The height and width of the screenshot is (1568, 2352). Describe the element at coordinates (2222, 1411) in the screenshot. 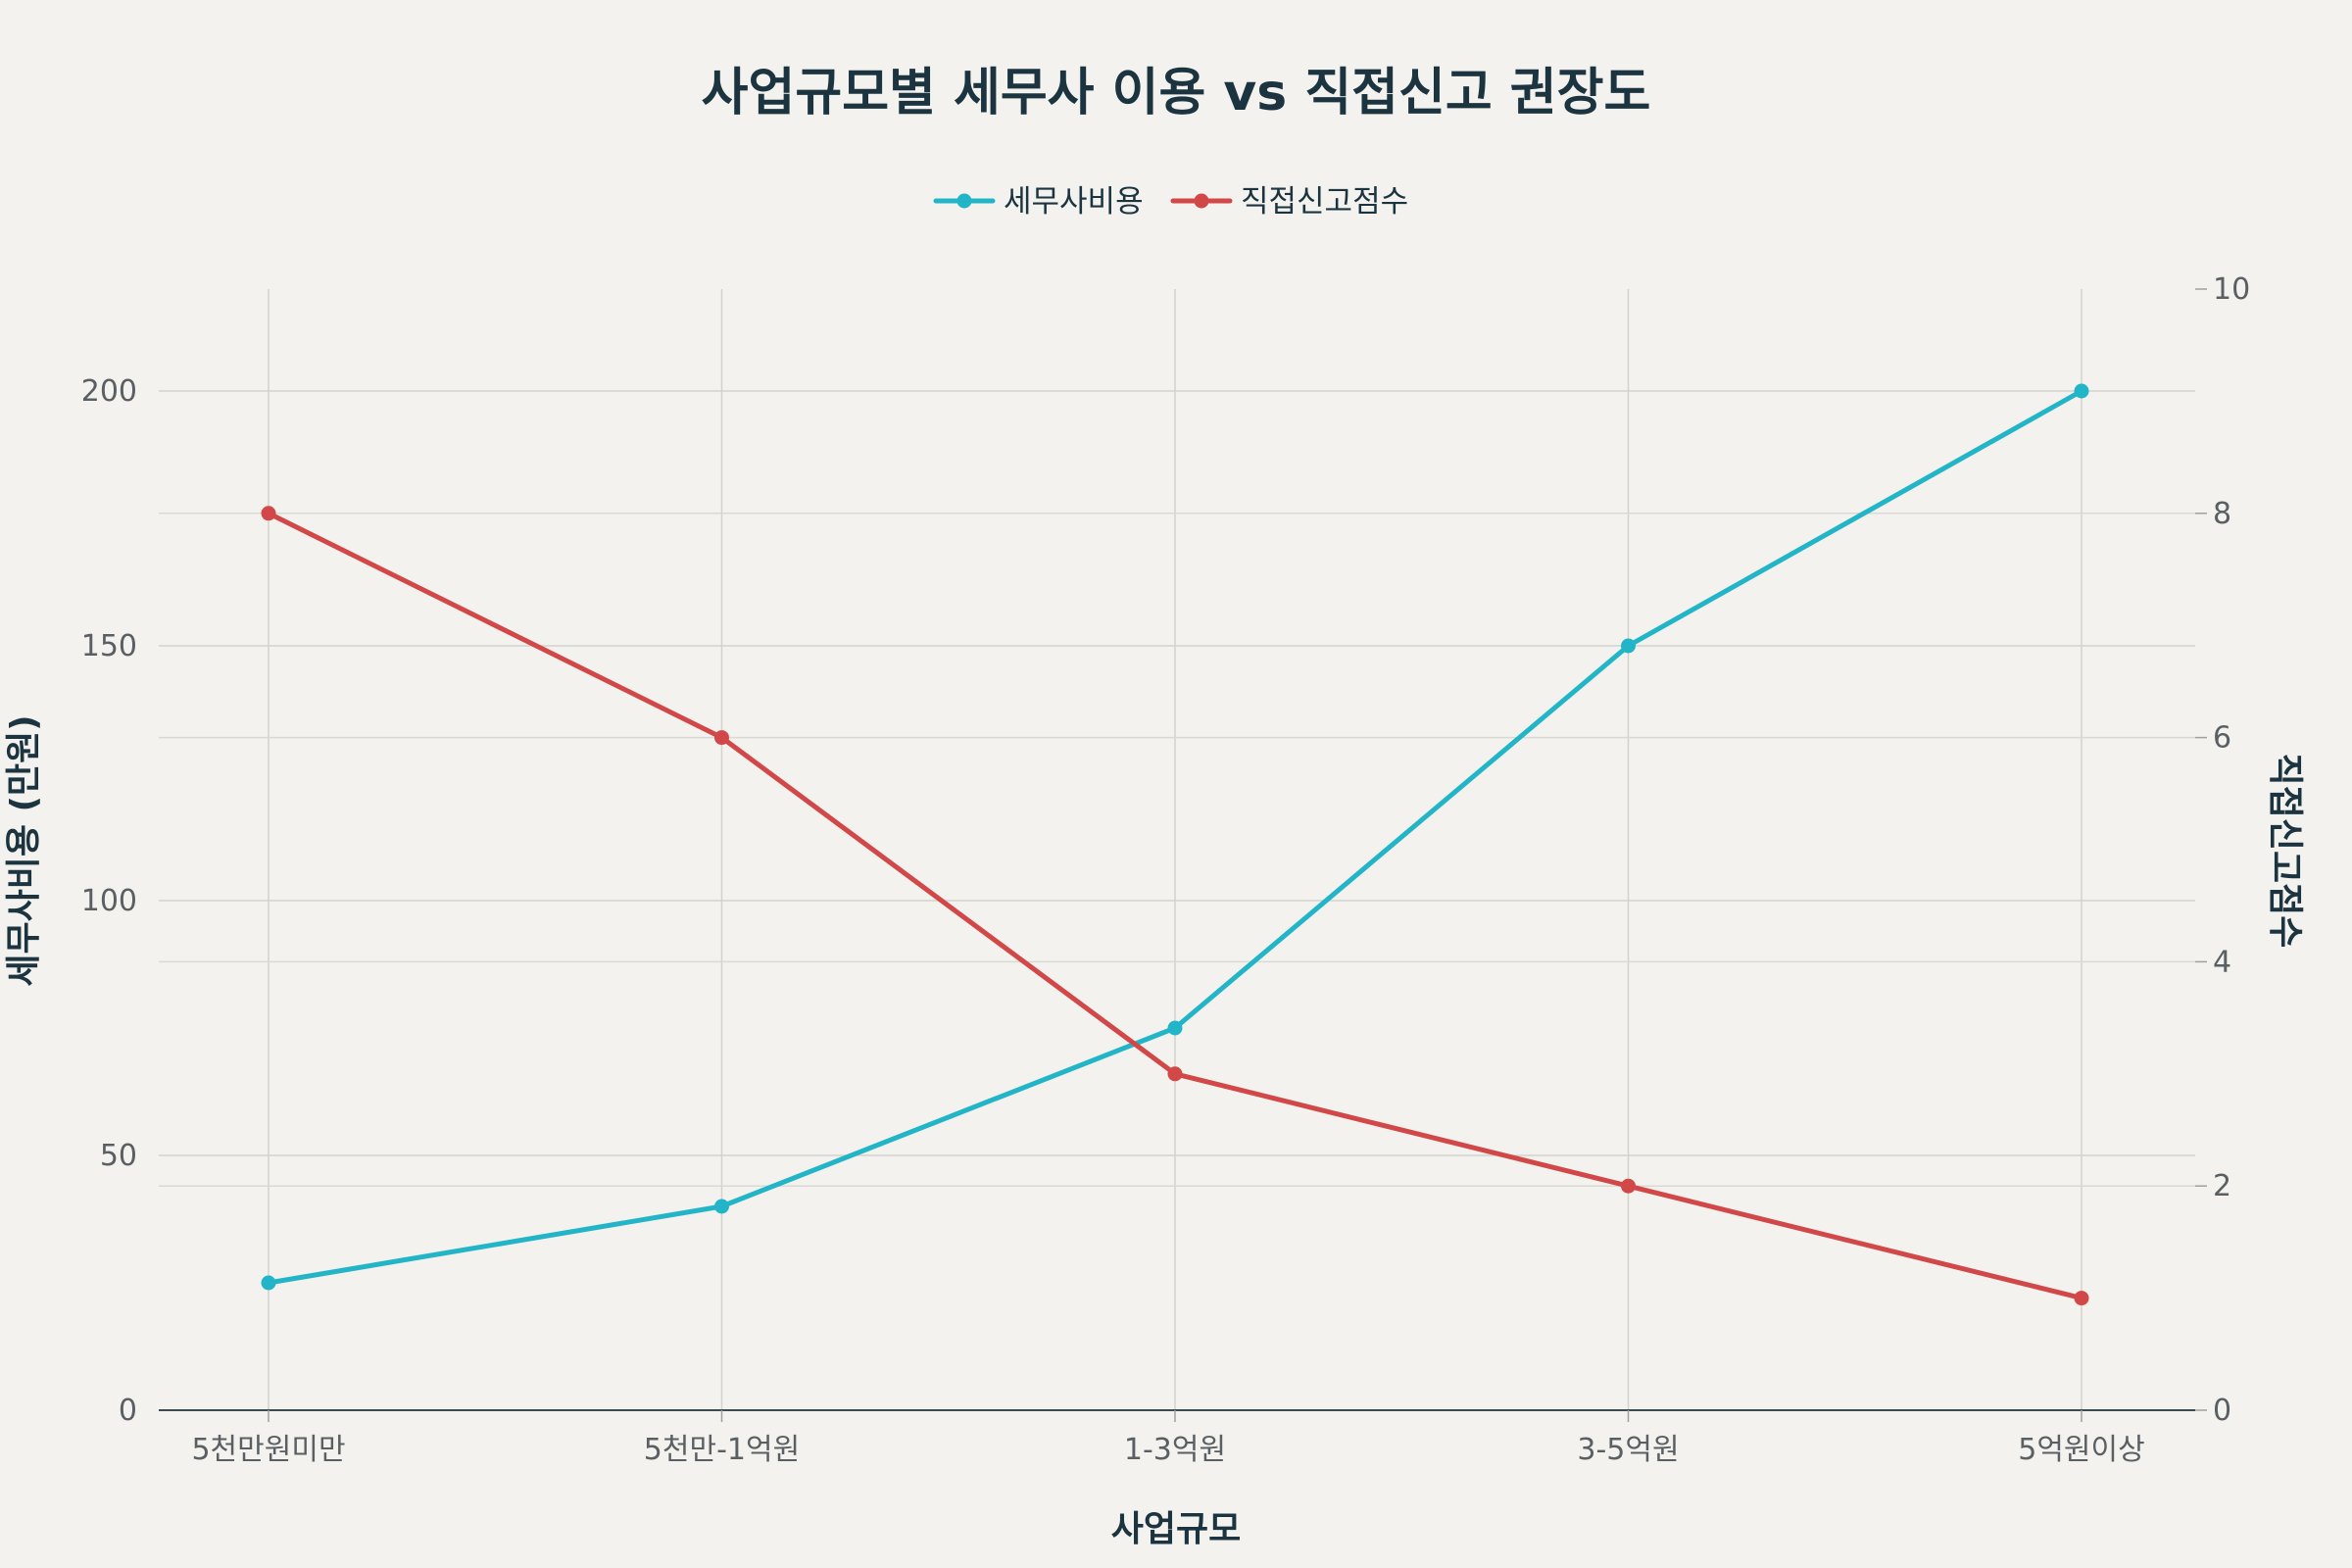

I see `y2-tick-label: 0` at that location.